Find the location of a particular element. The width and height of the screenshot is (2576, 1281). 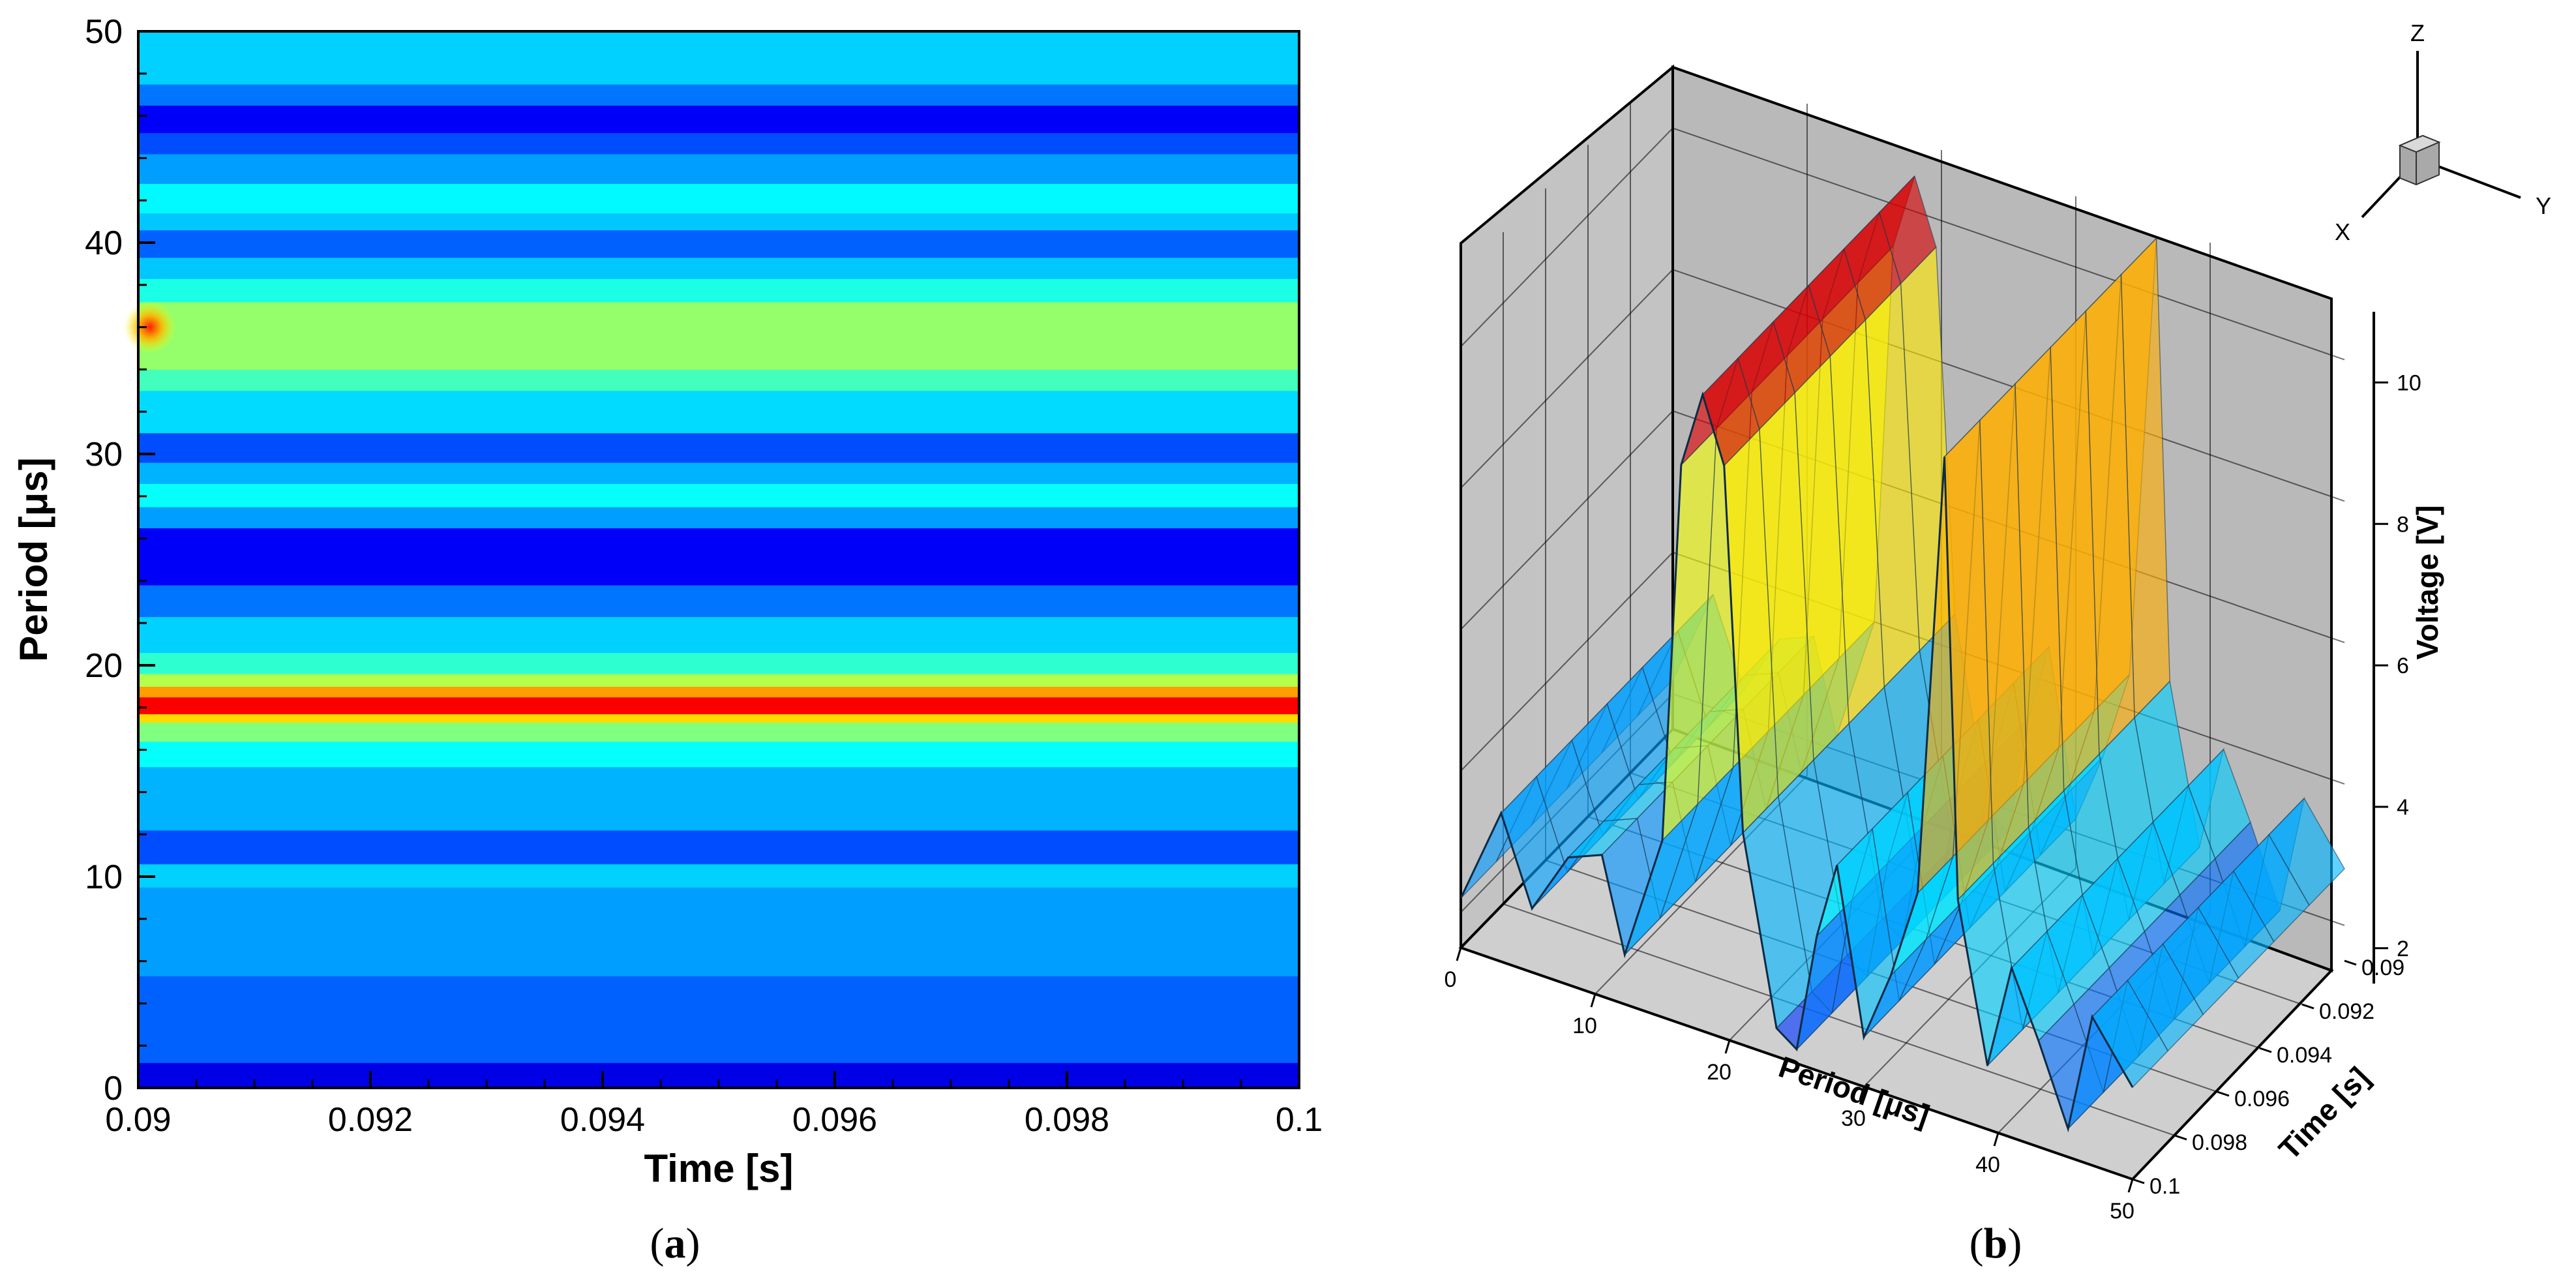

x-tick-label: 0.092 is located at coordinates (370, 1120).